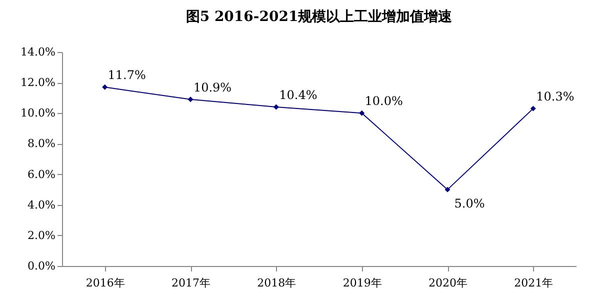  I want to click on data-label: 10.0%, so click(383, 101).